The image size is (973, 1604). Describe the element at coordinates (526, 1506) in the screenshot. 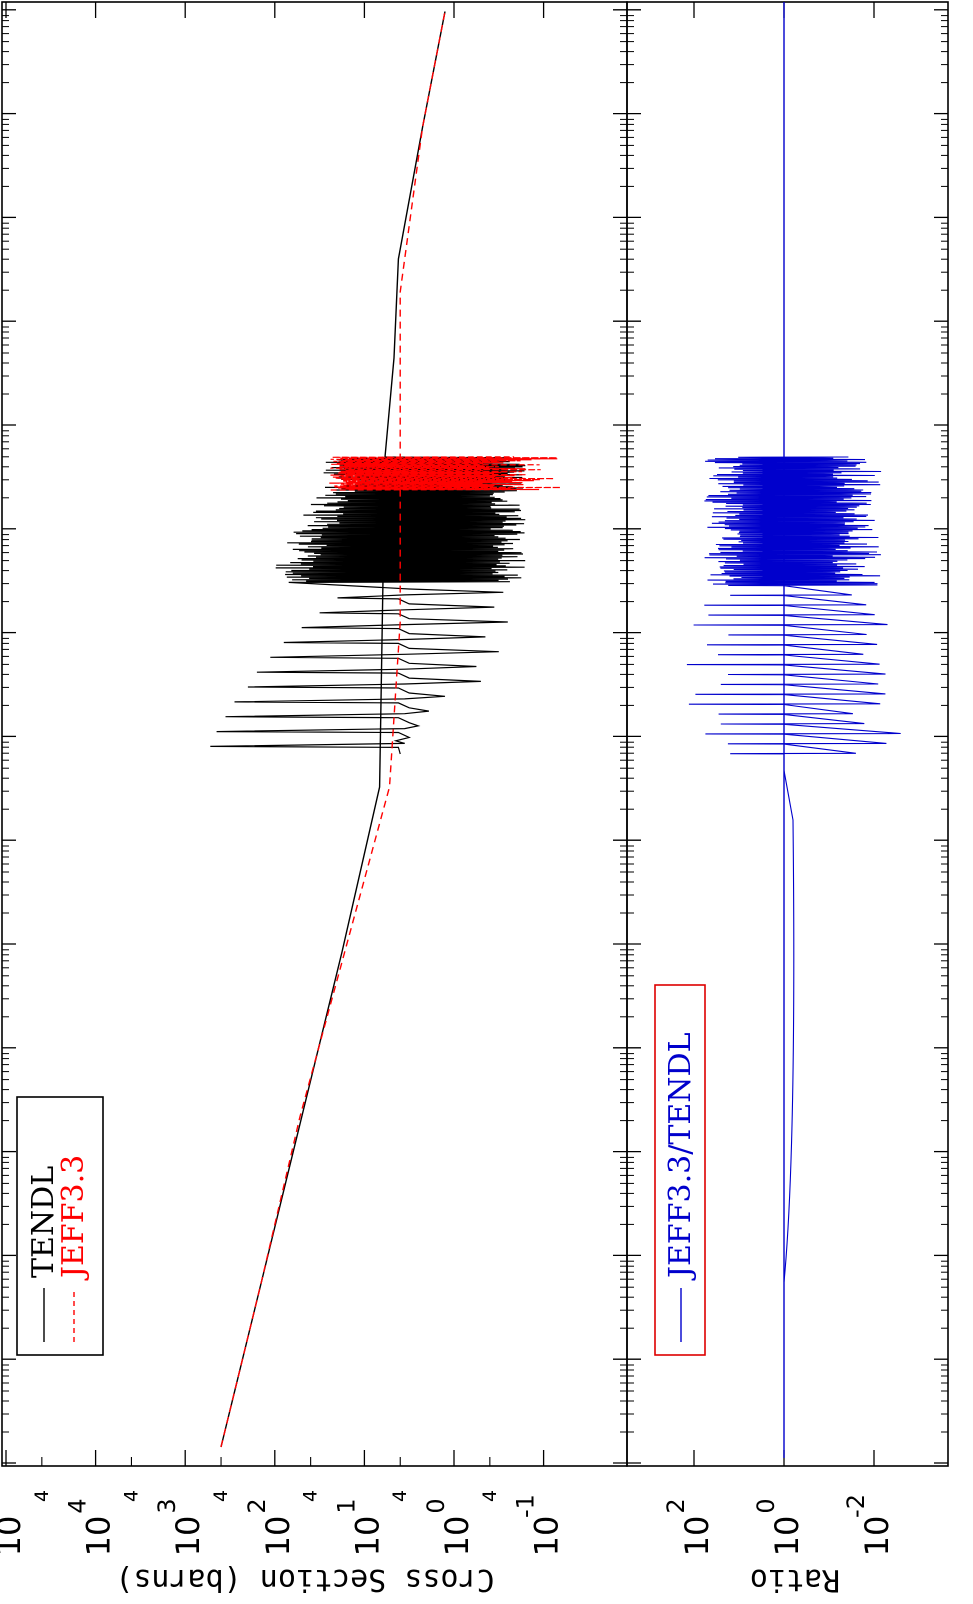

I see `y-tick-exponent-cross-section: -1` at that location.